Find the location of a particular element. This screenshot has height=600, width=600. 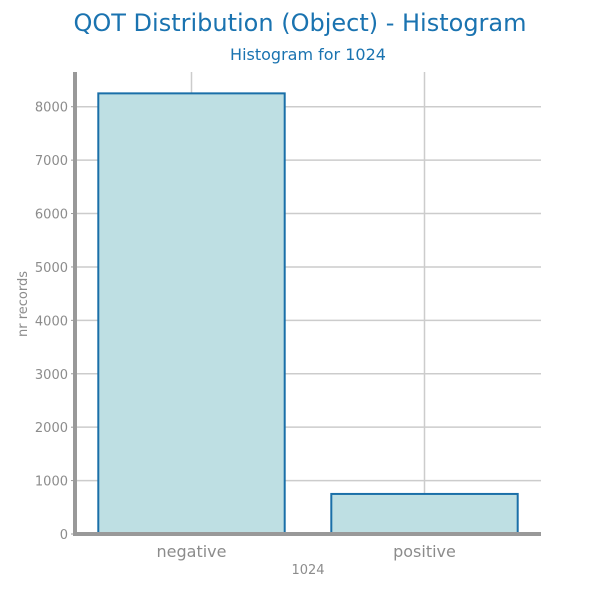

chart-title: QOT Distribution (Object) - Histogram is located at coordinates (299, 23).